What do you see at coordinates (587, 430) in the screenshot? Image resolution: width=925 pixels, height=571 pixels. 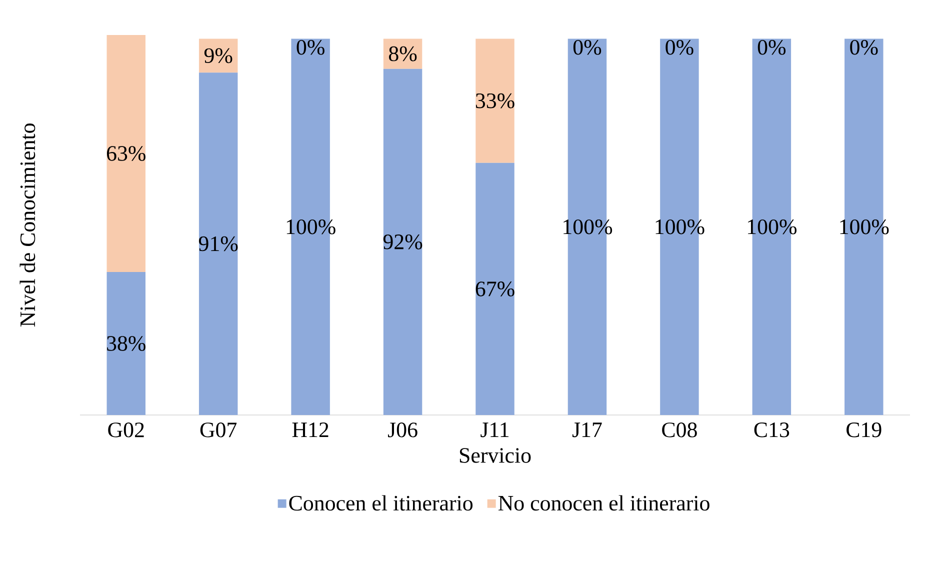 I see `x-tick-label: J17` at bounding box center [587, 430].